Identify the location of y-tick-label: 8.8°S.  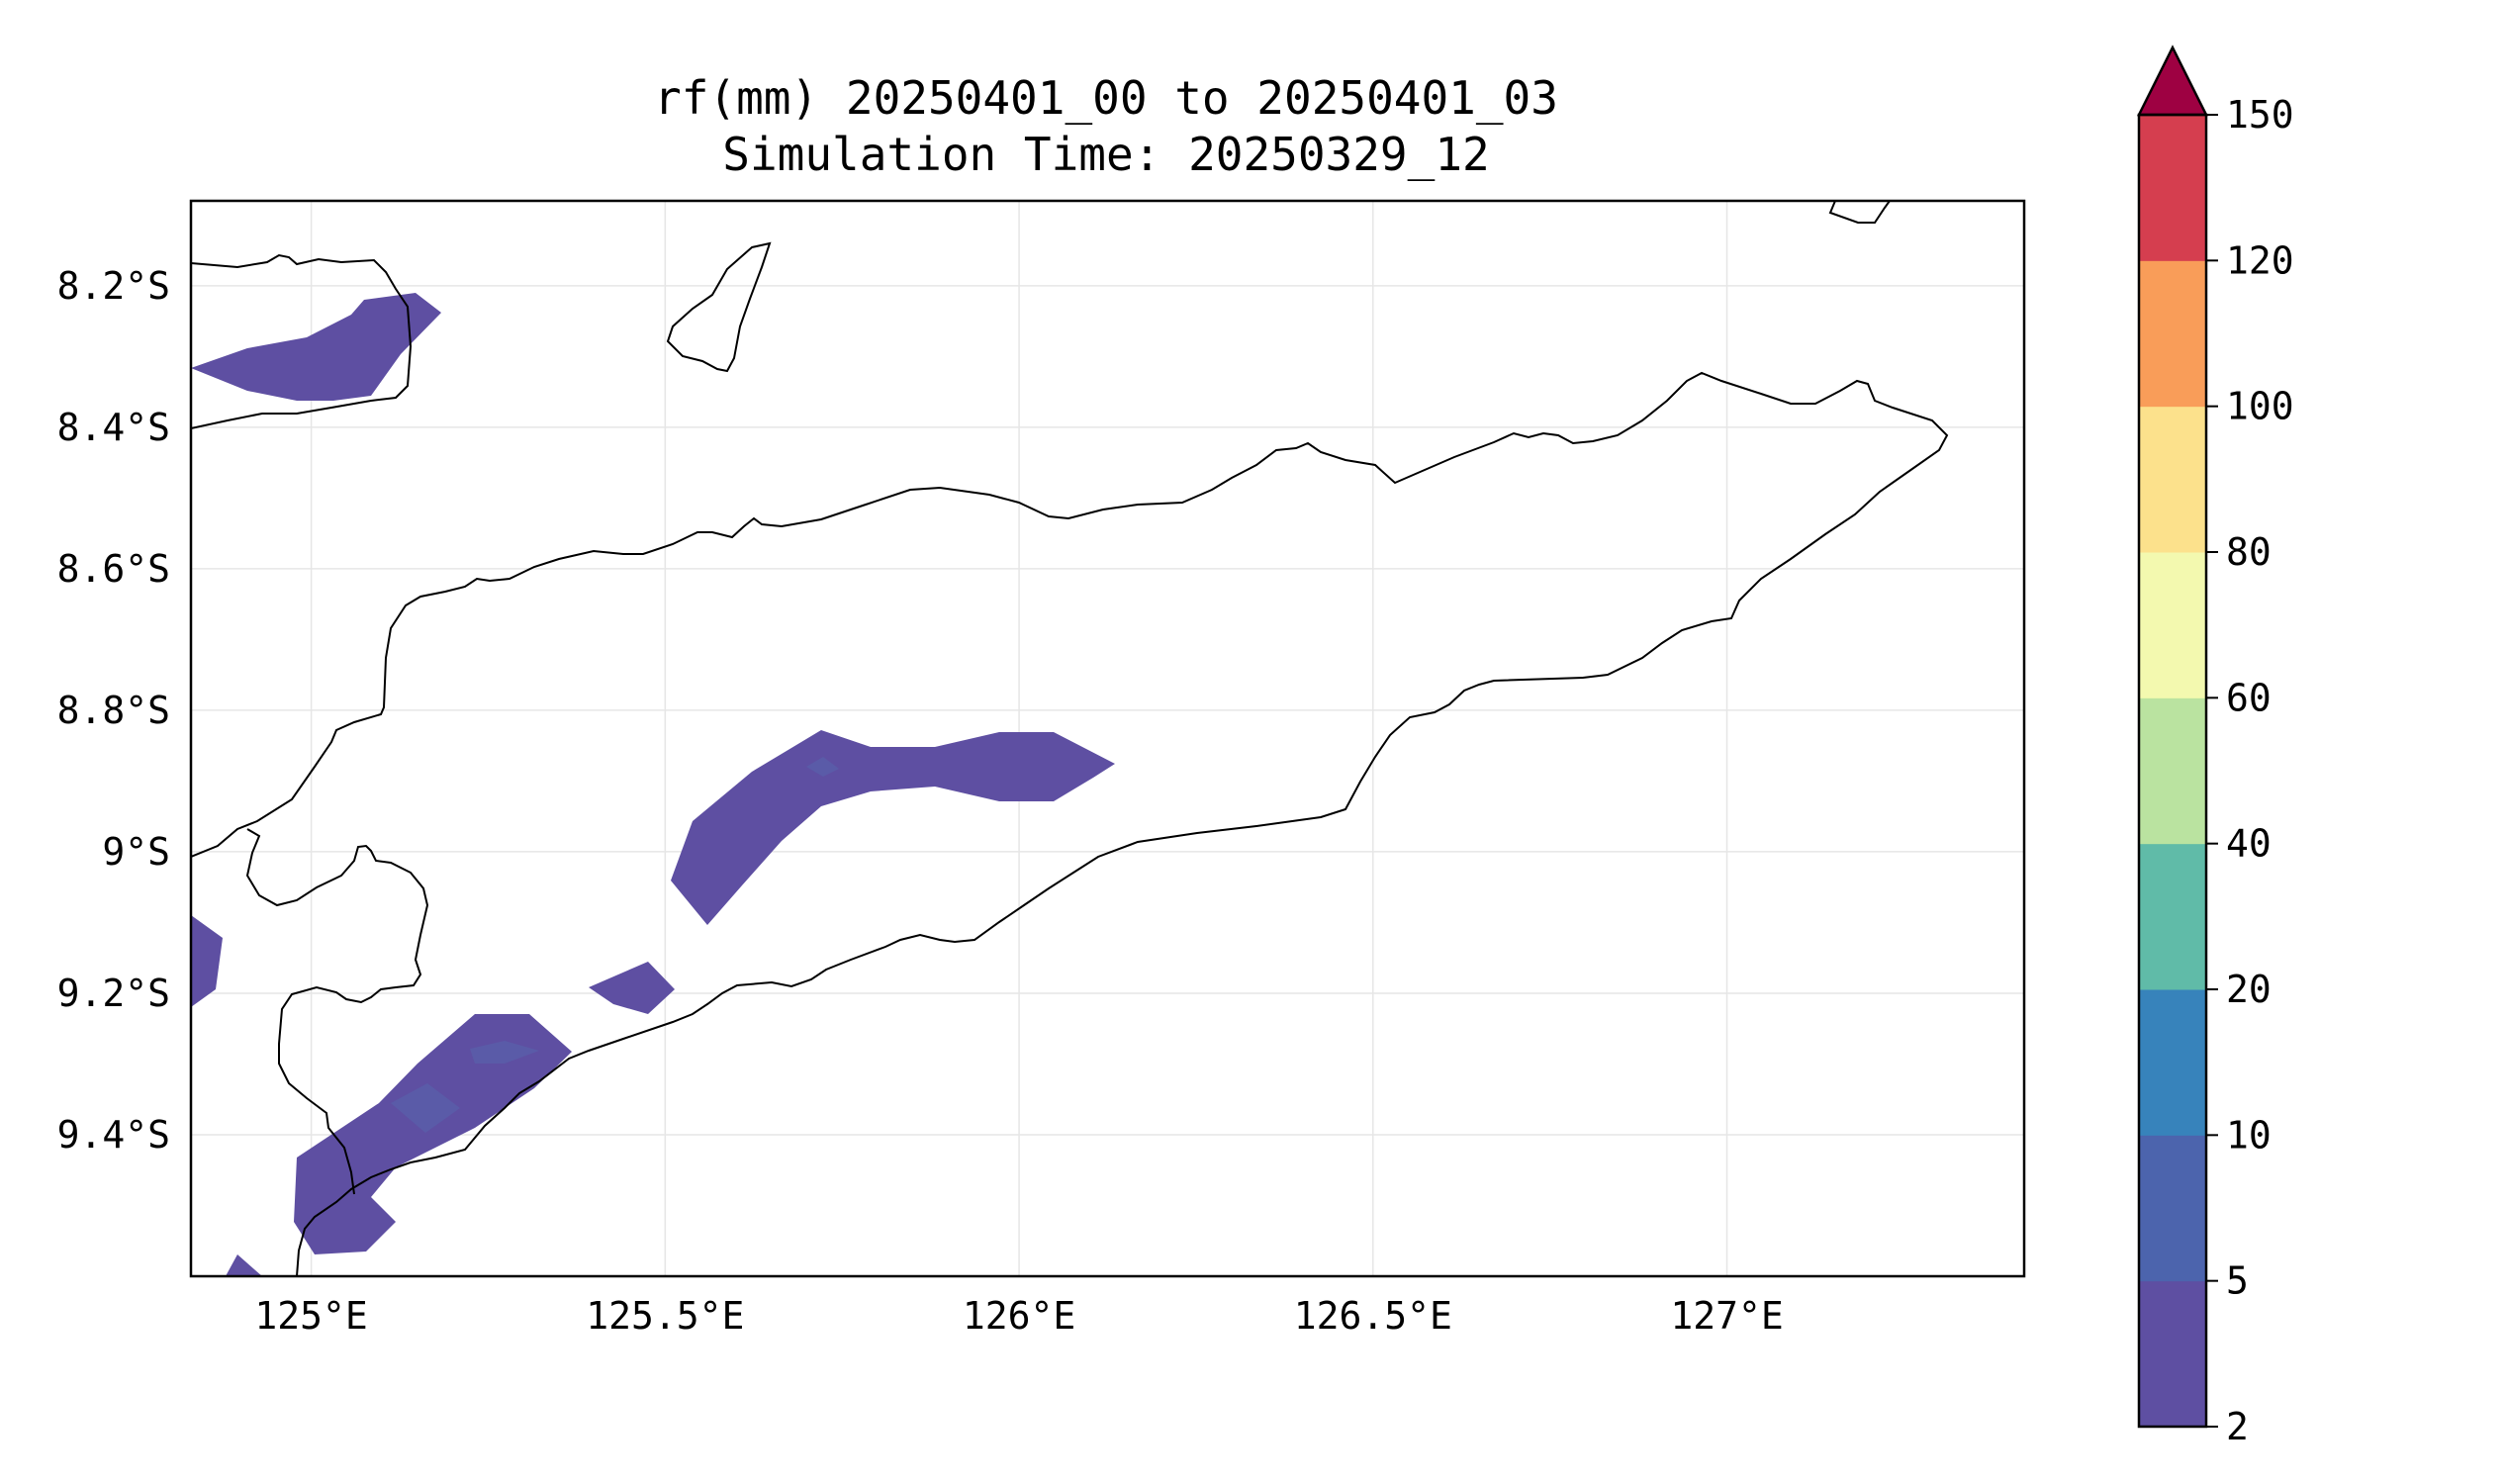
(113, 710).